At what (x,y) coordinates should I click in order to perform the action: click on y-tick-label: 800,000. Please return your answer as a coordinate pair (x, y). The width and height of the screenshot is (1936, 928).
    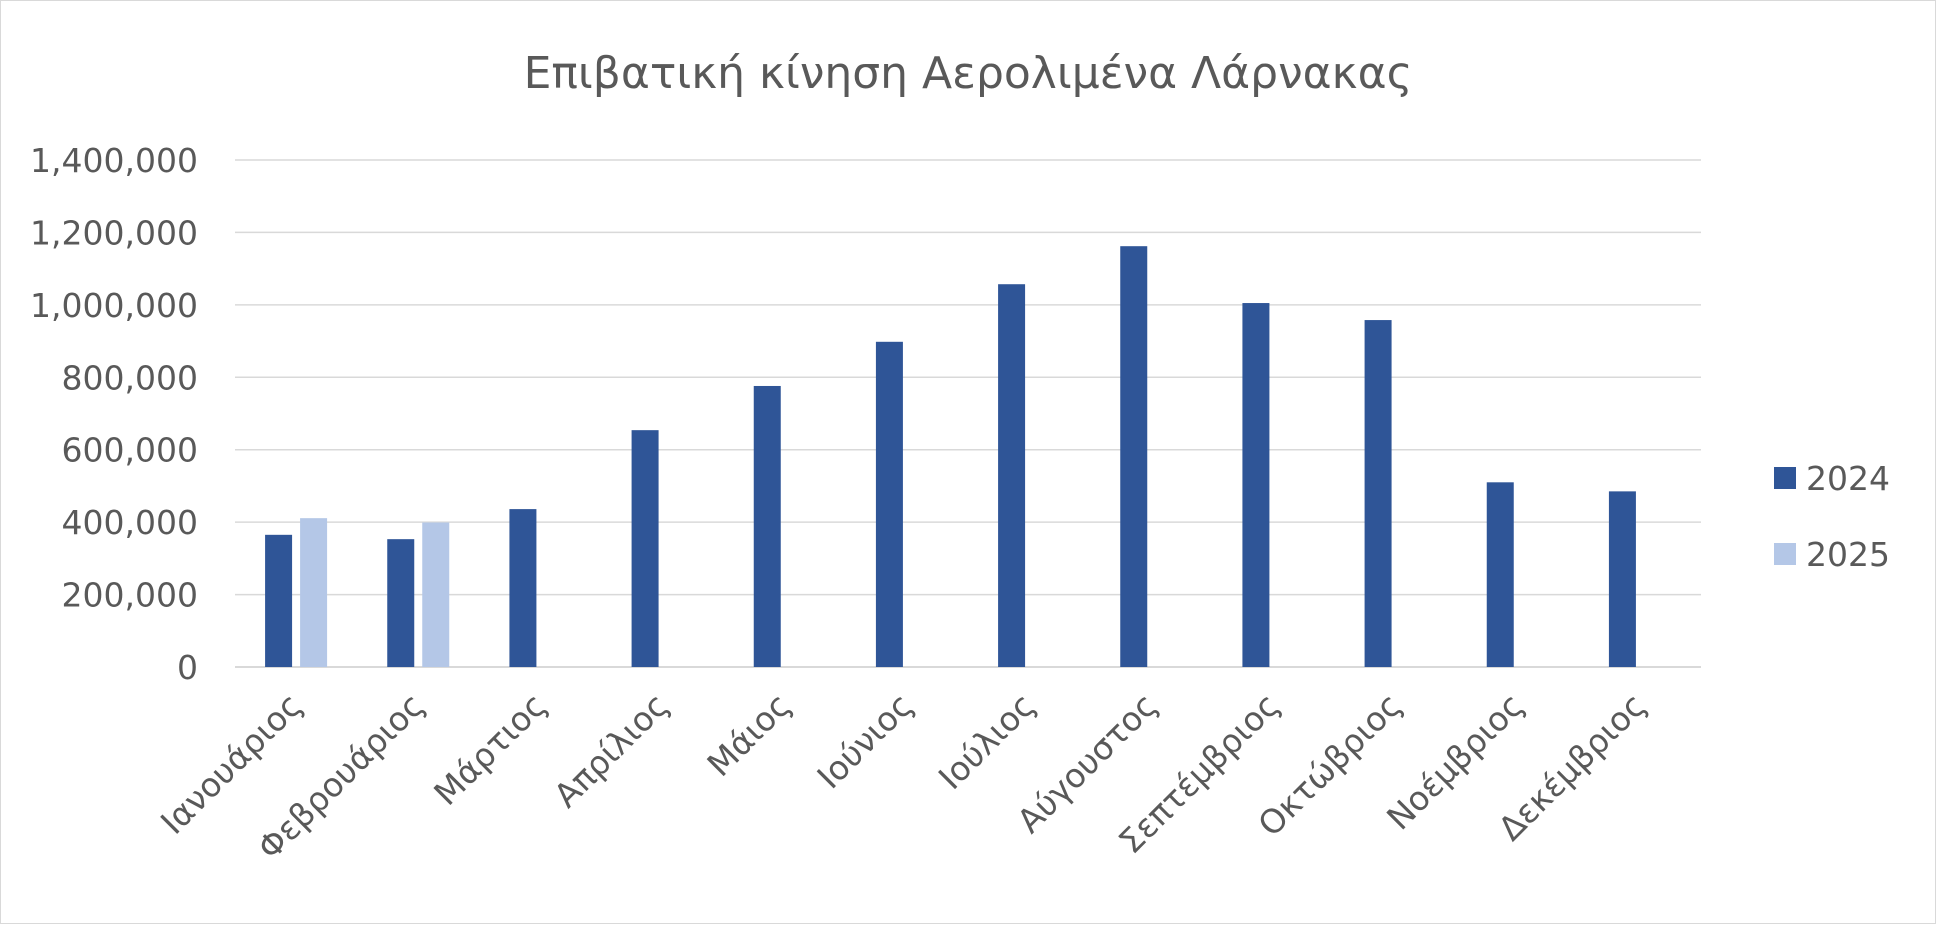
    Looking at the image, I should click on (130, 377).